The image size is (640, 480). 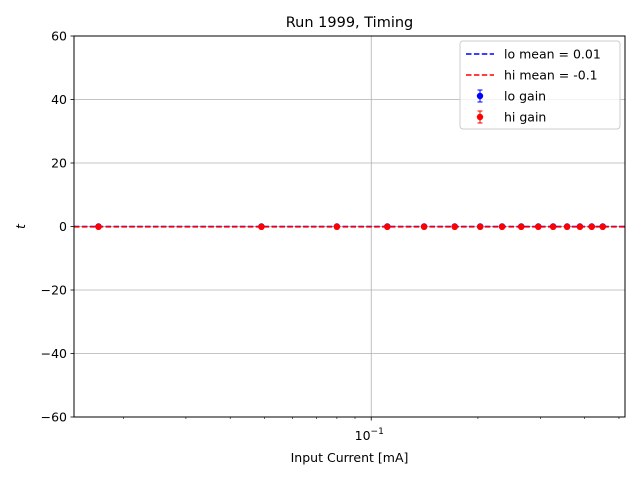 I want to click on x-tick-label-exponent: −1, so click(x=377, y=432).